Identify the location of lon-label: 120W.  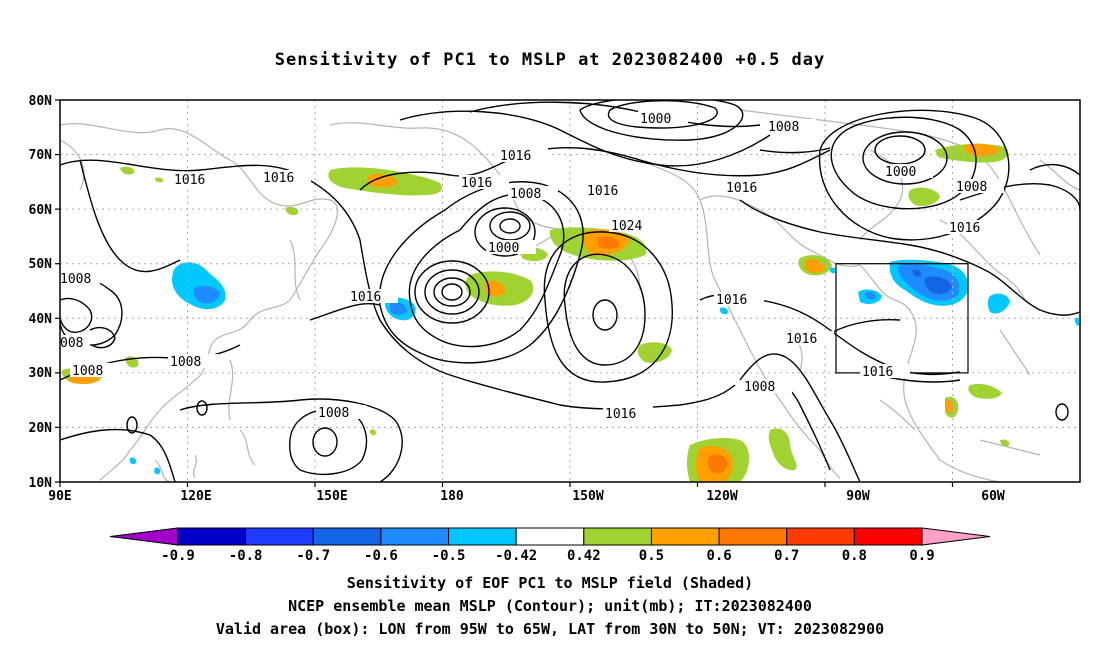
(721, 496).